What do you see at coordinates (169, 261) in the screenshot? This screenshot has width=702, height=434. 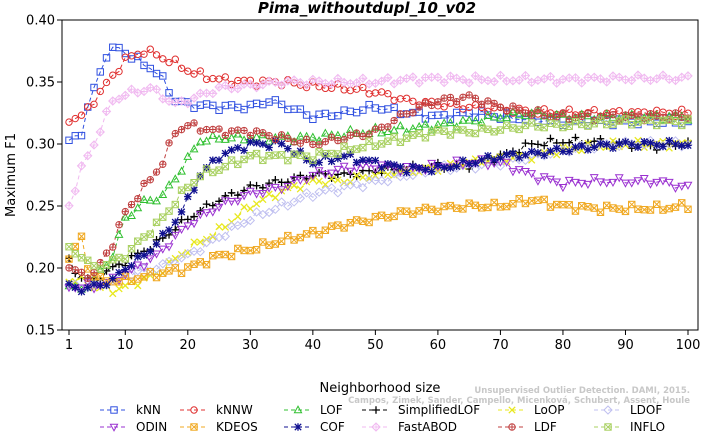 I see `point-ldof` at bounding box center [169, 261].